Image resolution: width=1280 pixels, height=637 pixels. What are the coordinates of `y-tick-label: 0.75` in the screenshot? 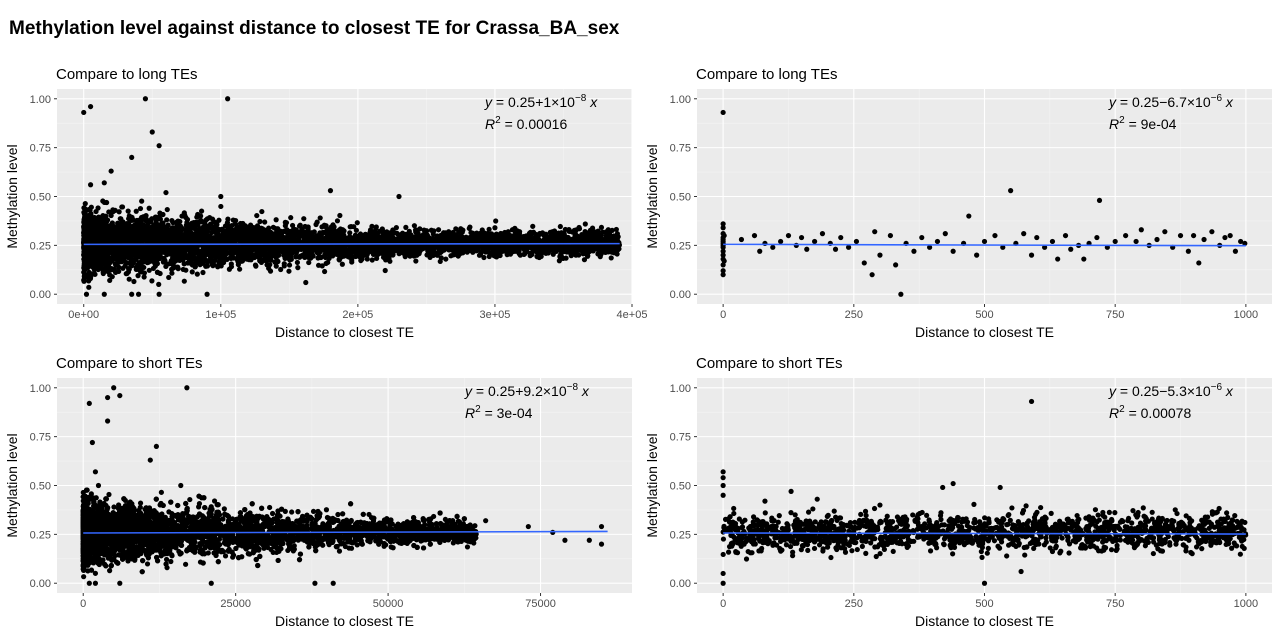 It's located at (40, 149).